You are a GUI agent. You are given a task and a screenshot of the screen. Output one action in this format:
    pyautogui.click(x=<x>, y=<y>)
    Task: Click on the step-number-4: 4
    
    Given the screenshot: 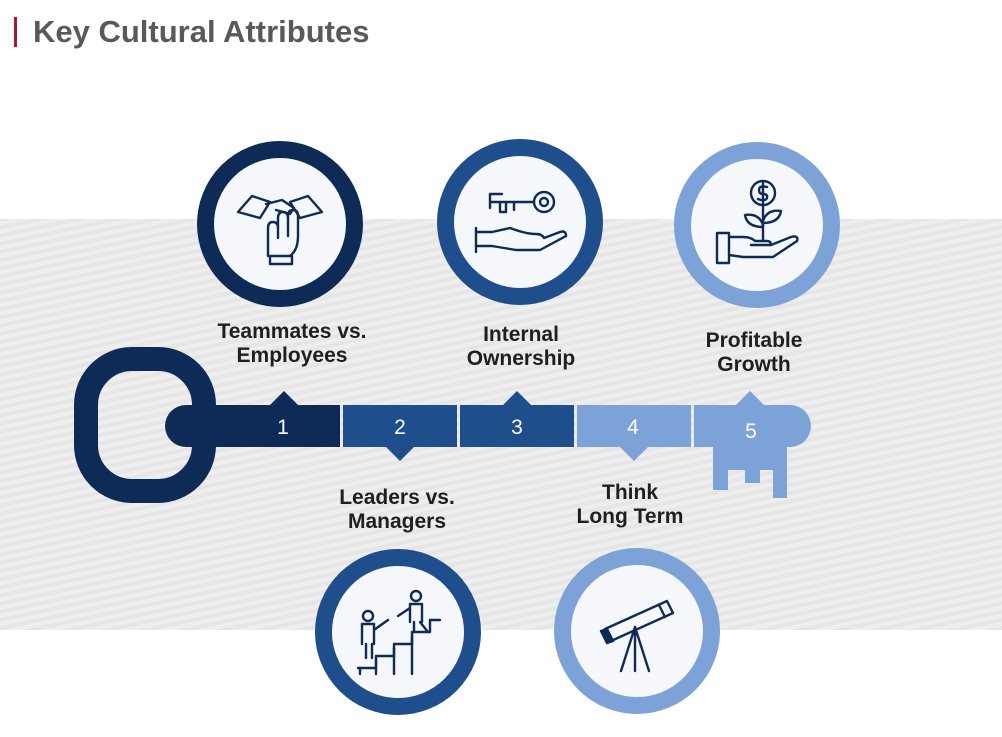 What is the action you would take?
    pyautogui.click(x=633, y=427)
    